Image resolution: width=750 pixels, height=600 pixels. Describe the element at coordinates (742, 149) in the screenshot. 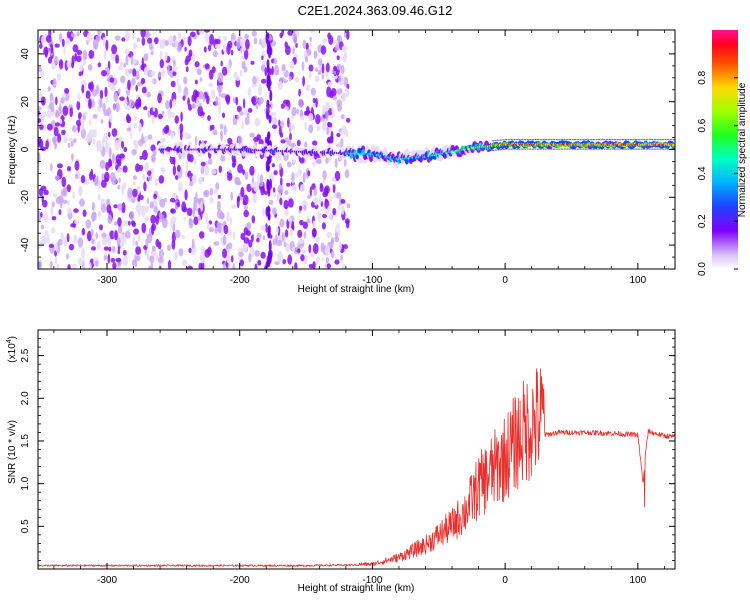

I see `colorbar-label: Normalized spectral amplitude` at that location.